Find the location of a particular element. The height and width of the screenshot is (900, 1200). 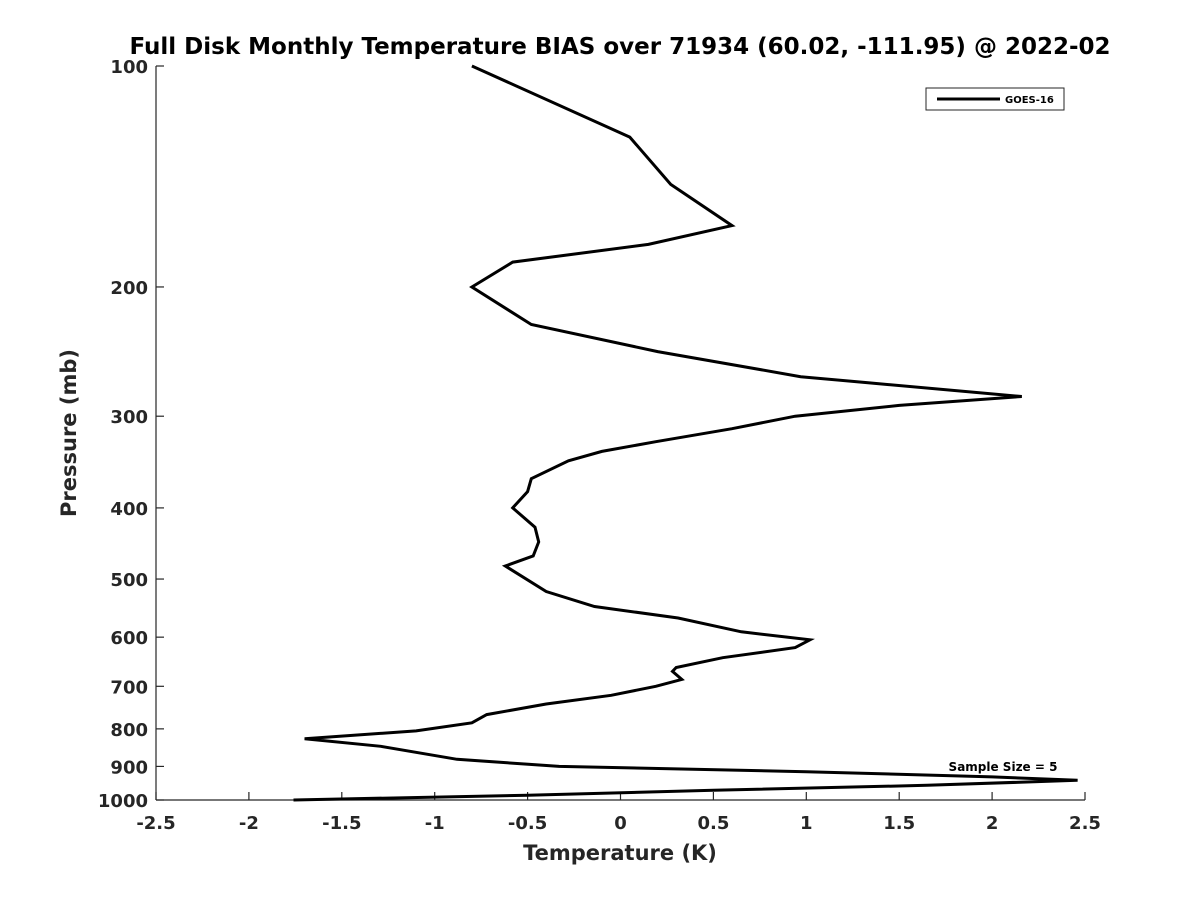

x-tick-label: -1.5 is located at coordinates (341, 823).